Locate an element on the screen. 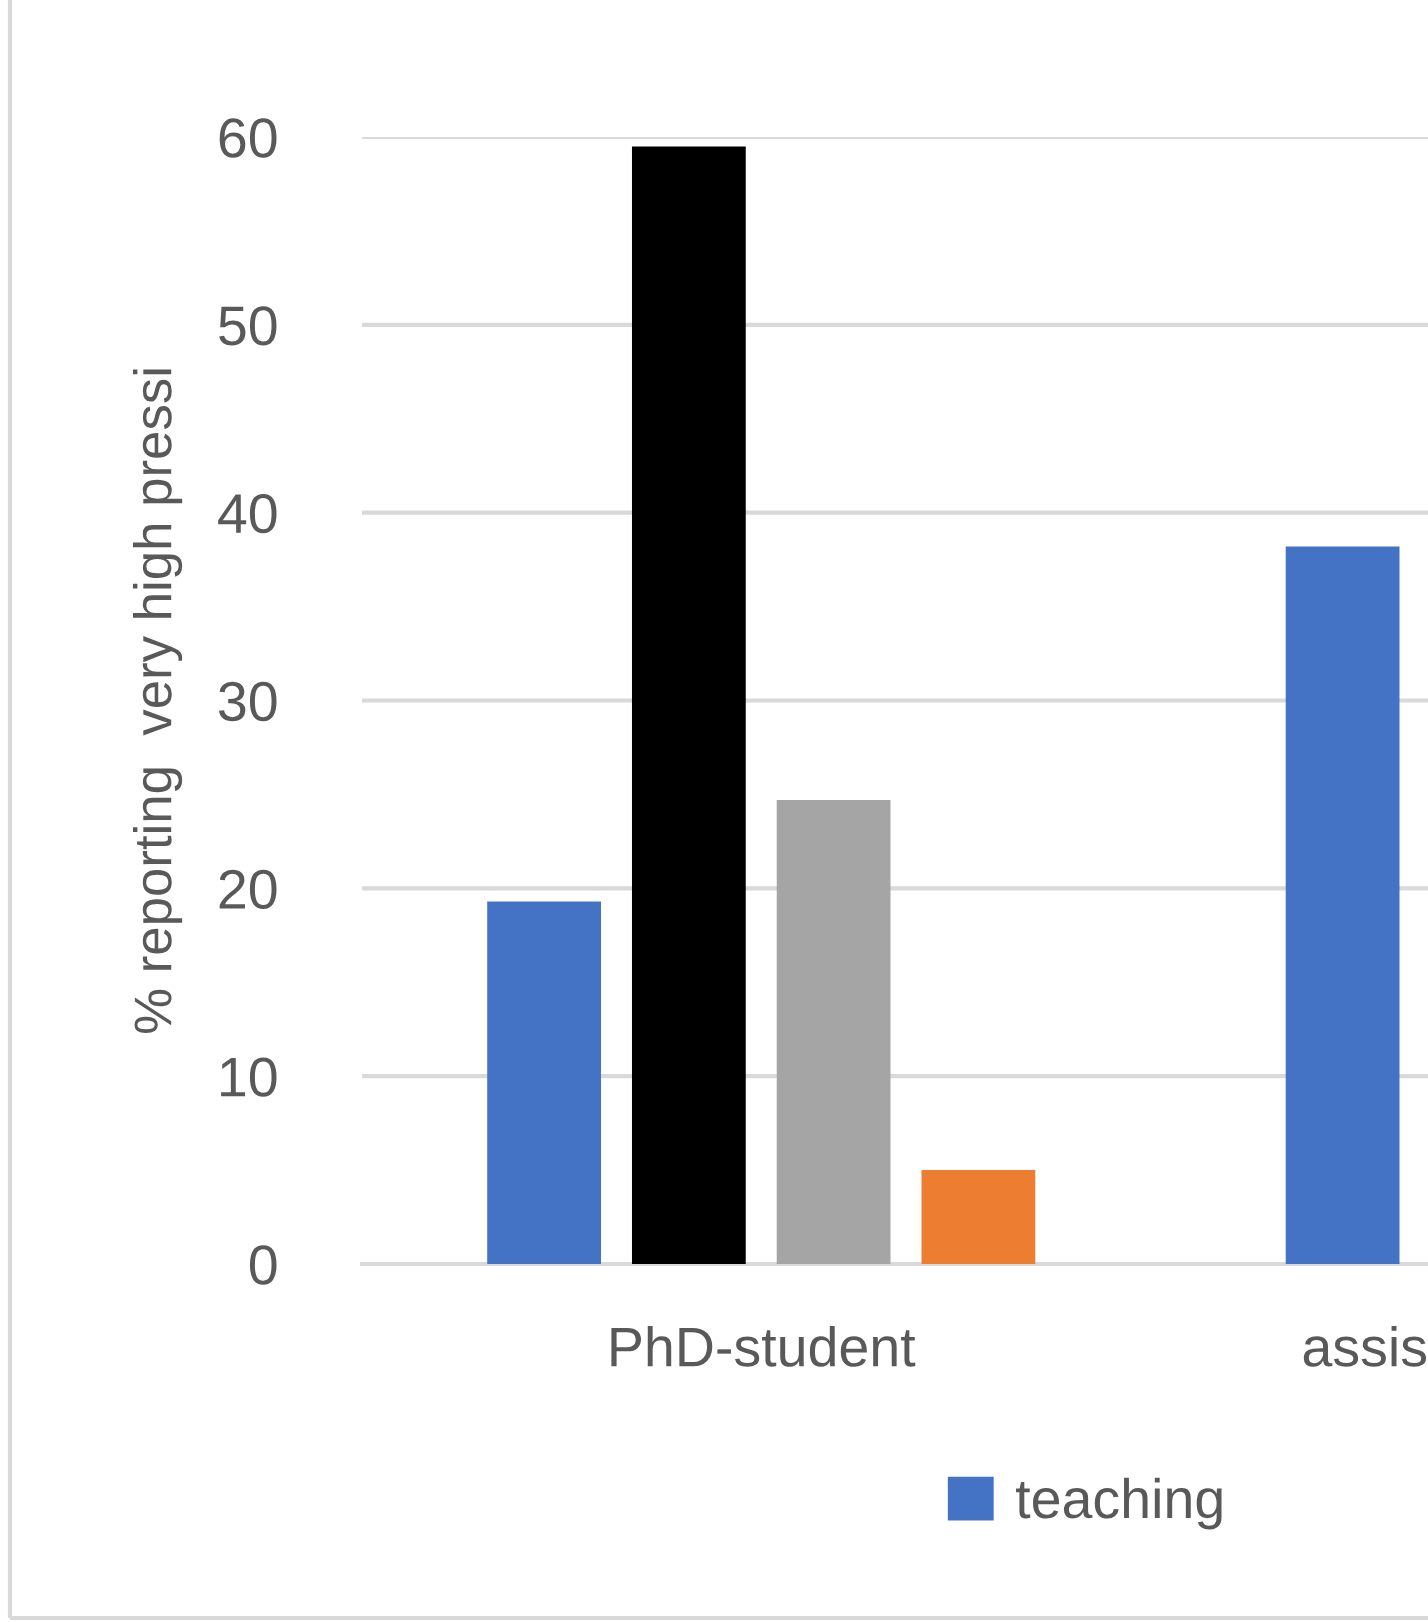  y-tick-label: 10 is located at coordinates (249, 1077).